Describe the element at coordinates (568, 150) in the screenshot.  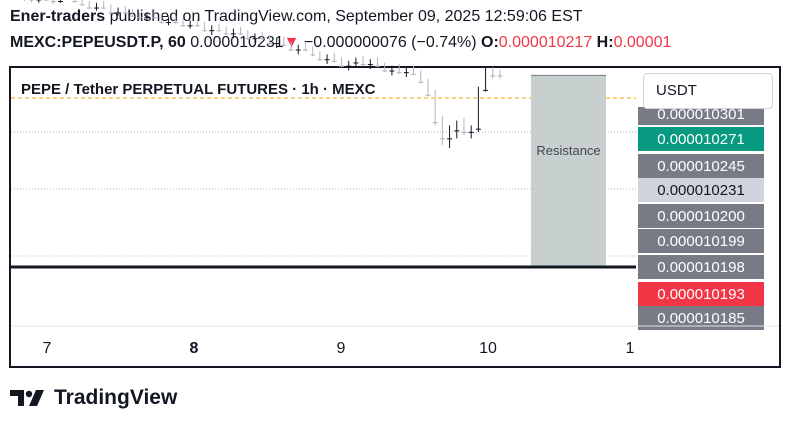
I see `resistance-label: Resistance` at that location.